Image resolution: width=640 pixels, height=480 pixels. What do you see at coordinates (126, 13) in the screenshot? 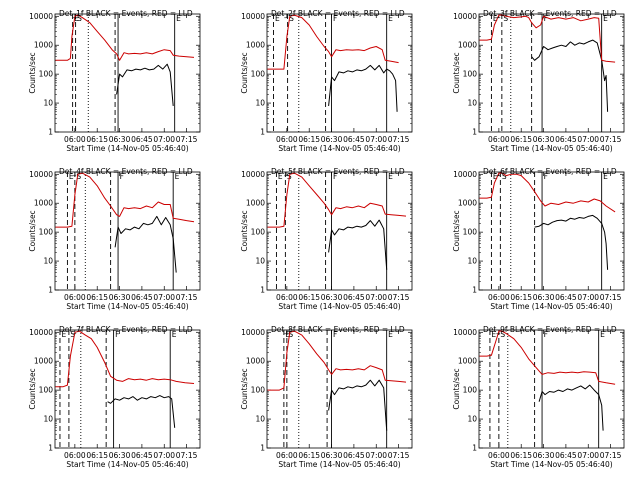
I see `chart-title: Det_1f BLACK = Events, RED = LLD` at bounding box center [126, 13].